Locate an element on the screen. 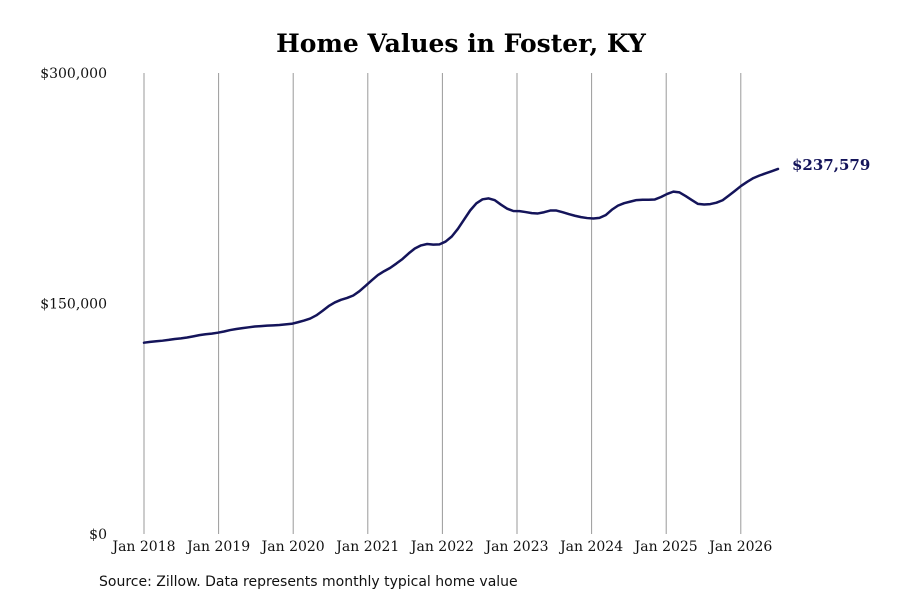 This screenshot has height=600, width=900. y-axis-ticks: $0 $150,000 $300,000 is located at coordinates (73, 304).